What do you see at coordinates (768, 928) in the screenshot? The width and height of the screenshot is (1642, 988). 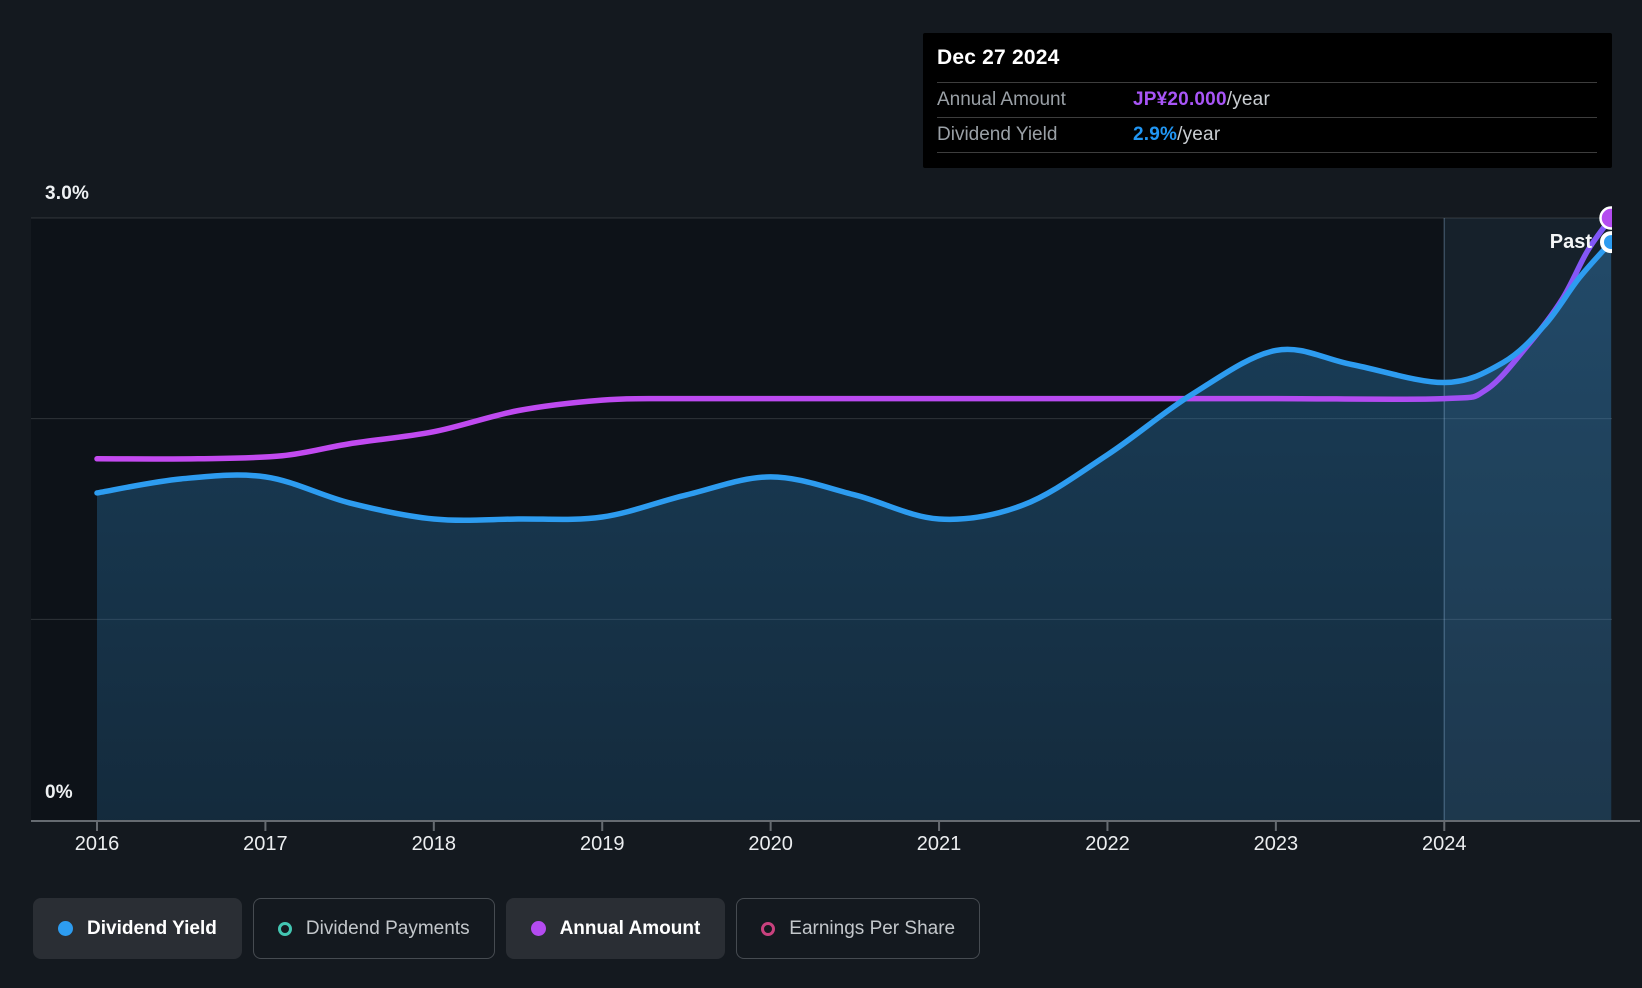 I see `earnings-per-share-ring-icon` at bounding box center [768, 928].